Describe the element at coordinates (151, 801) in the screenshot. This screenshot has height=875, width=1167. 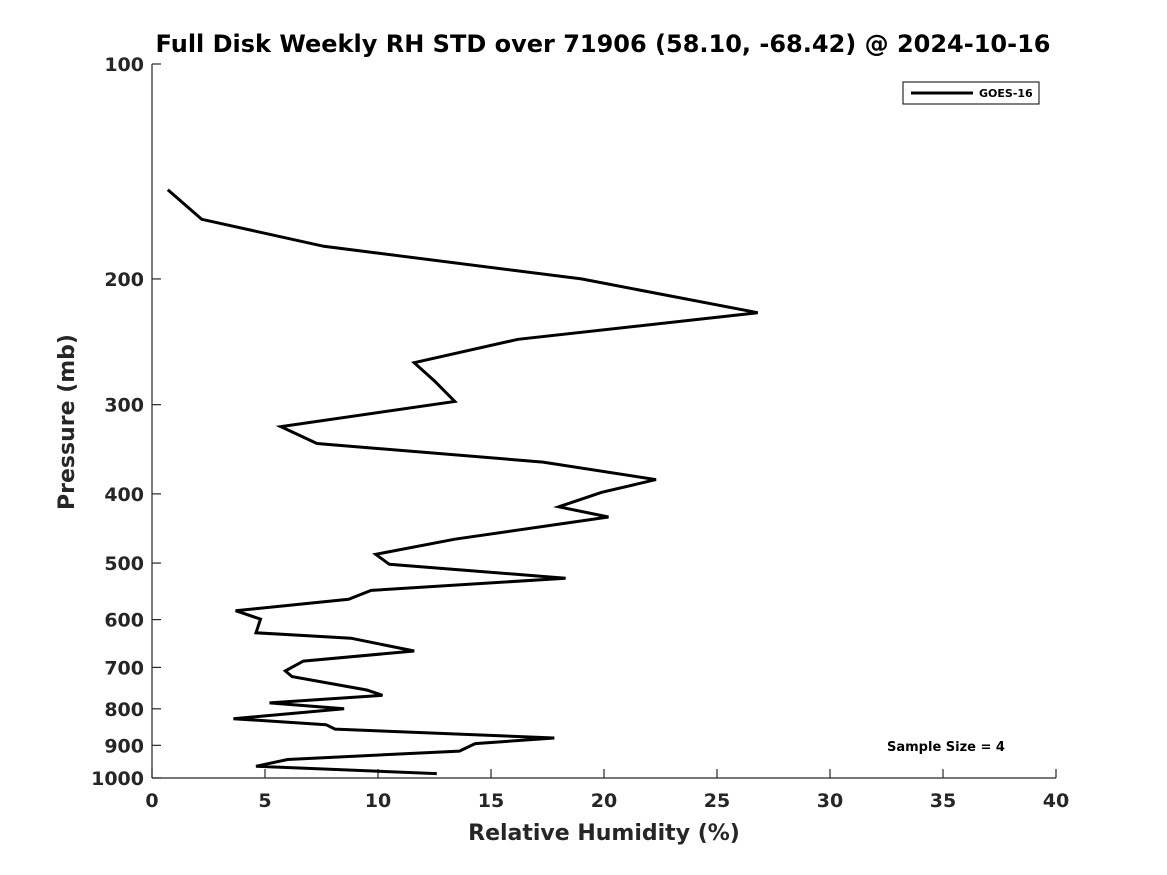
I see `x-tick-label: 0` at that location.